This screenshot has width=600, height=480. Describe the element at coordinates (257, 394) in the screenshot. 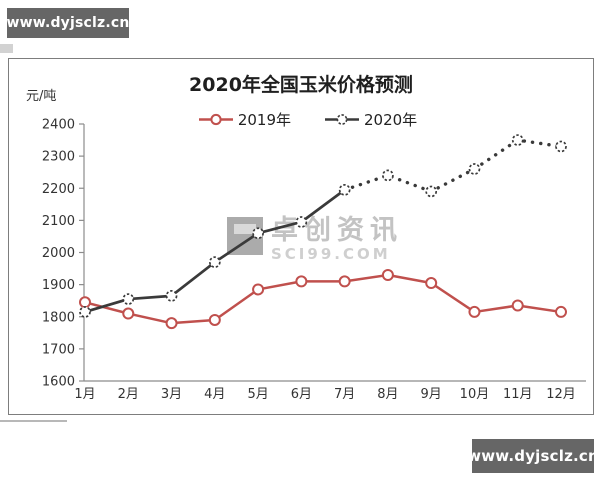

I see `svg-text: 5月` at that location.